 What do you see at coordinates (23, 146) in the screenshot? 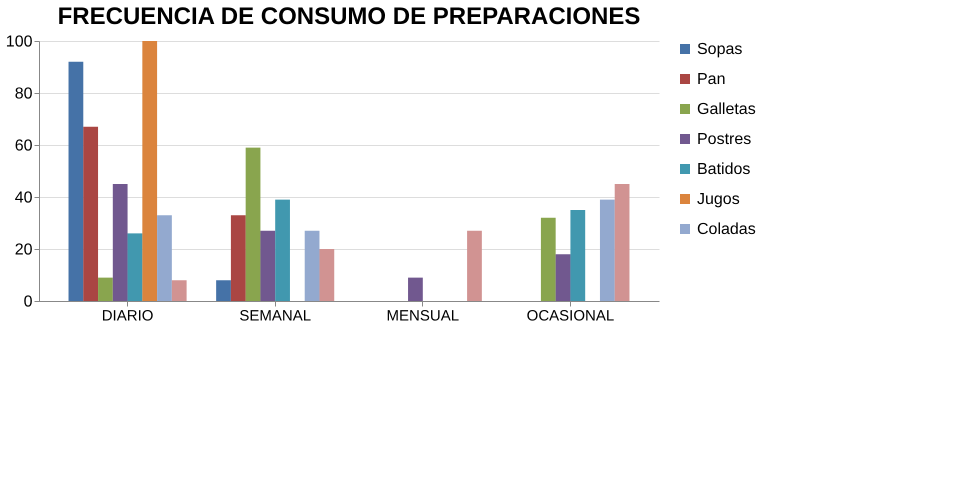
I see `y-tick-label: 60` at bounding box center [23, 146].